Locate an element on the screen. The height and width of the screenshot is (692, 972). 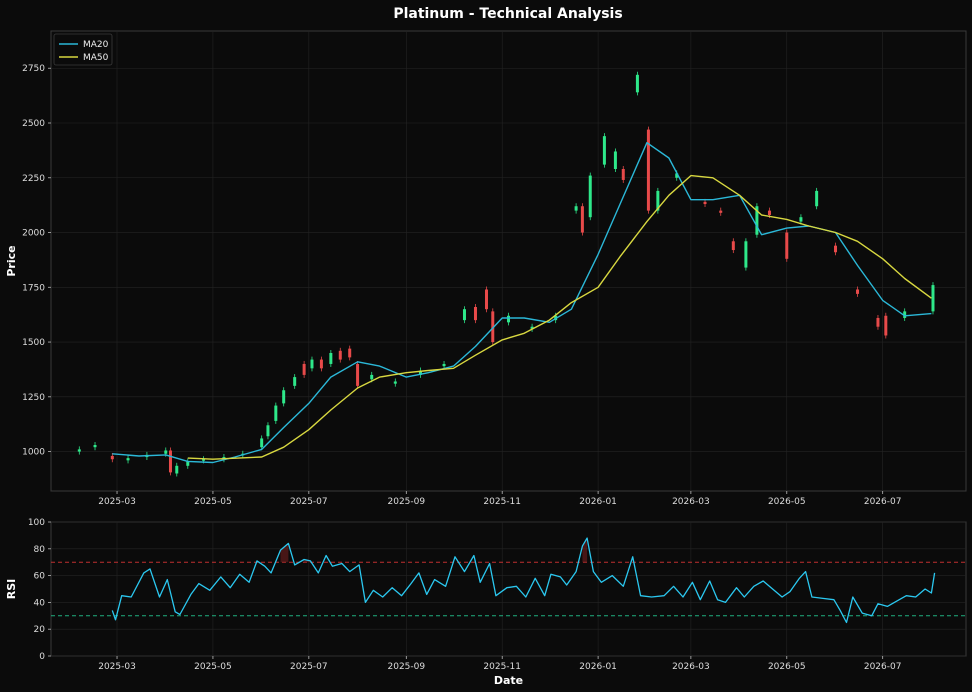
price-x-tick-label: 2026-05 is located at coordinates (787, 502).